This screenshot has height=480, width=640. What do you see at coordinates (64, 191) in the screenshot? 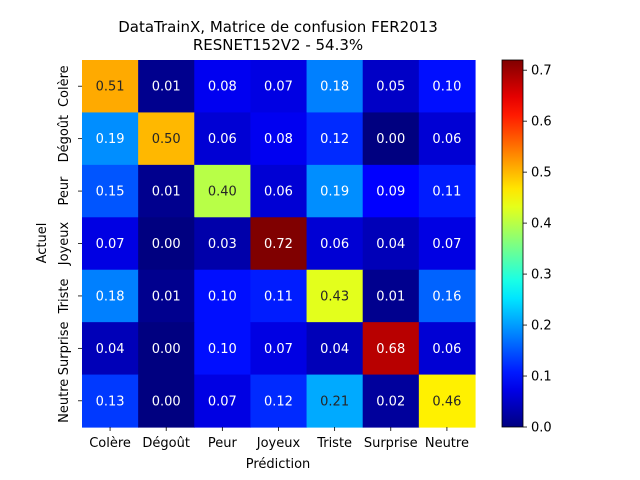
I see `y-tick-label: Peur` at bounding box center [64, 191].